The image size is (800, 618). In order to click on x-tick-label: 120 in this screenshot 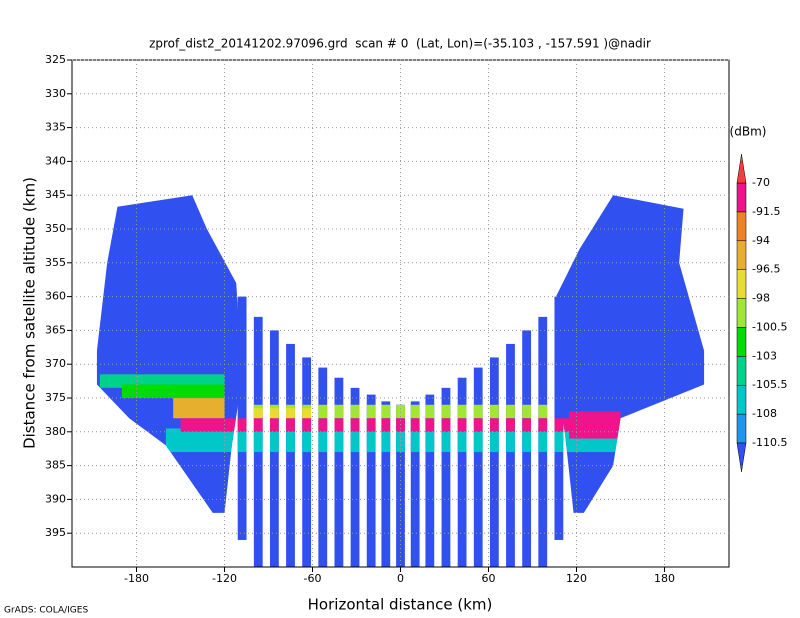, I will do `click(576, 578)`.